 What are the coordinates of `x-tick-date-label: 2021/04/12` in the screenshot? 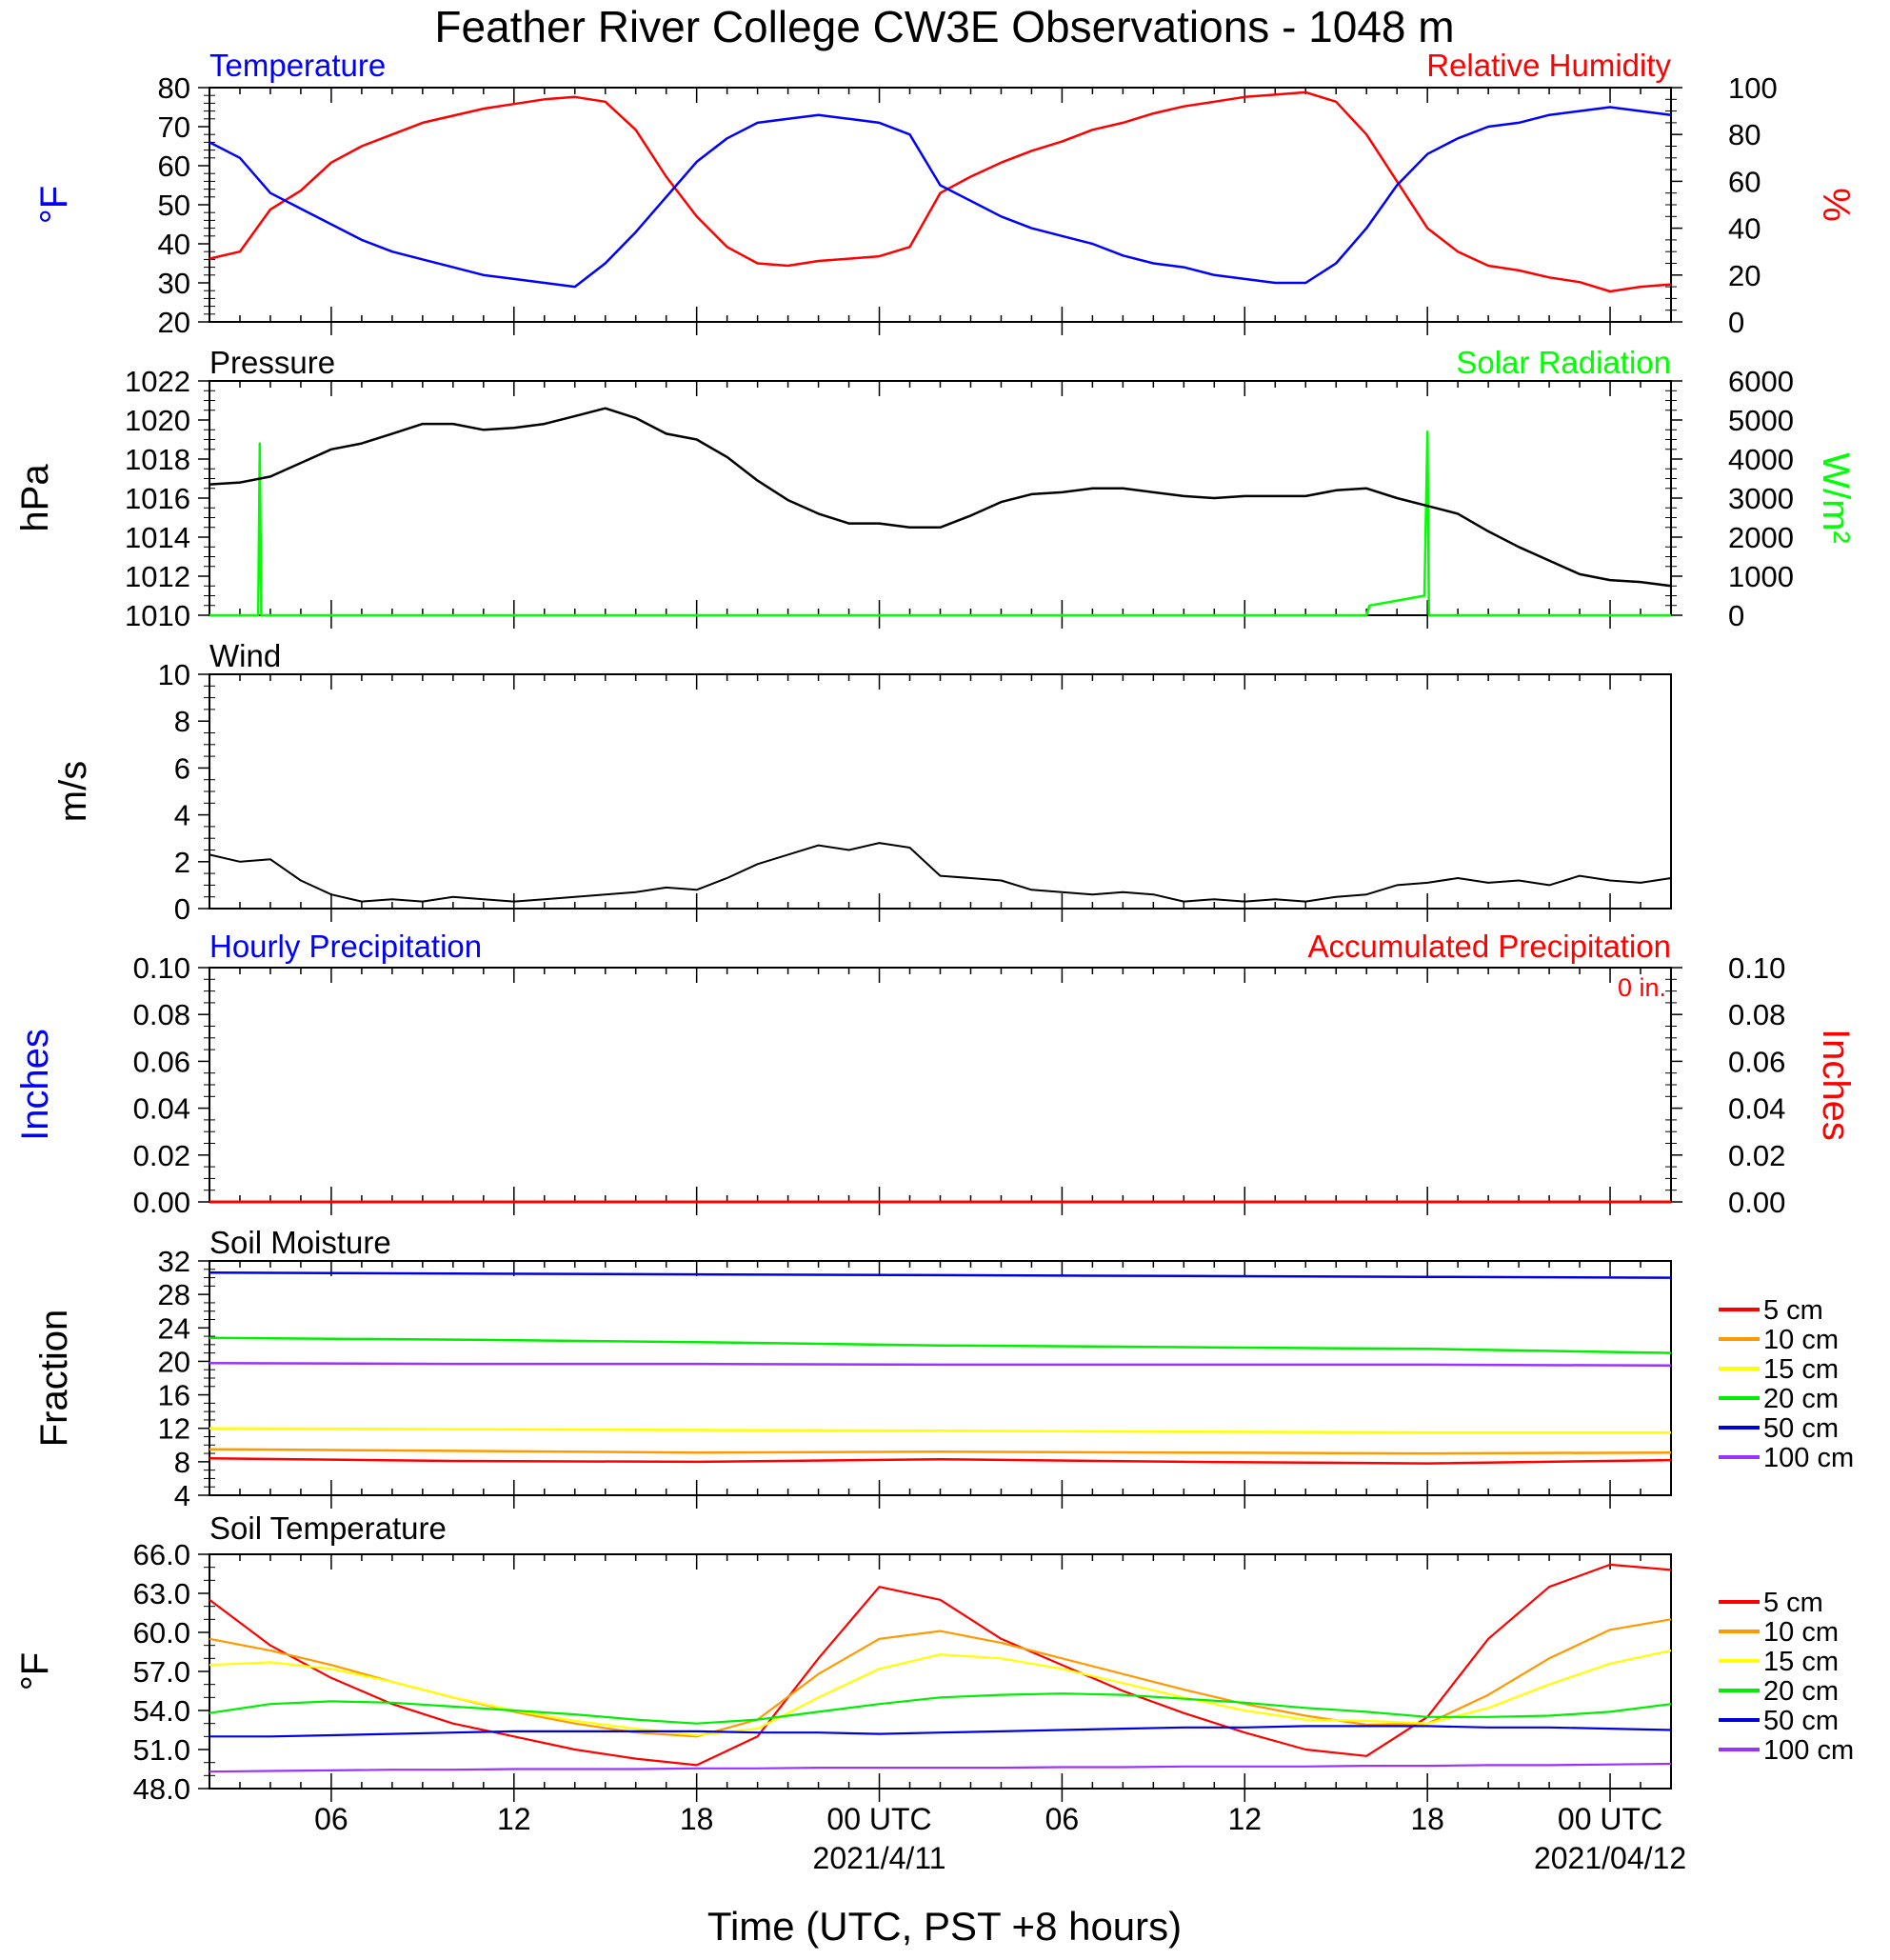 It's located at (1610, 1858).